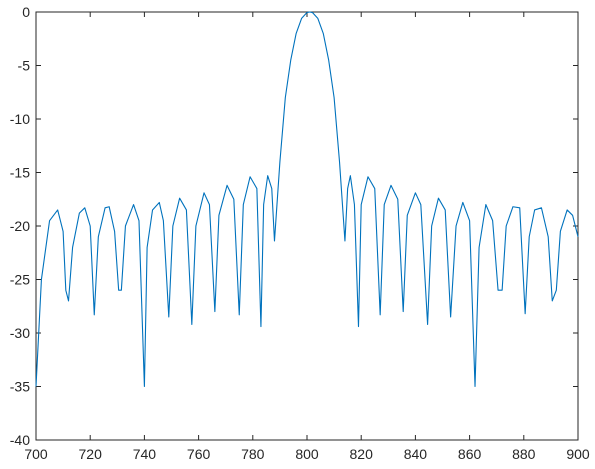  Describe the element at coordinates (20, 119) in the screenshot. I see `y-tick-label: -10` at that location.